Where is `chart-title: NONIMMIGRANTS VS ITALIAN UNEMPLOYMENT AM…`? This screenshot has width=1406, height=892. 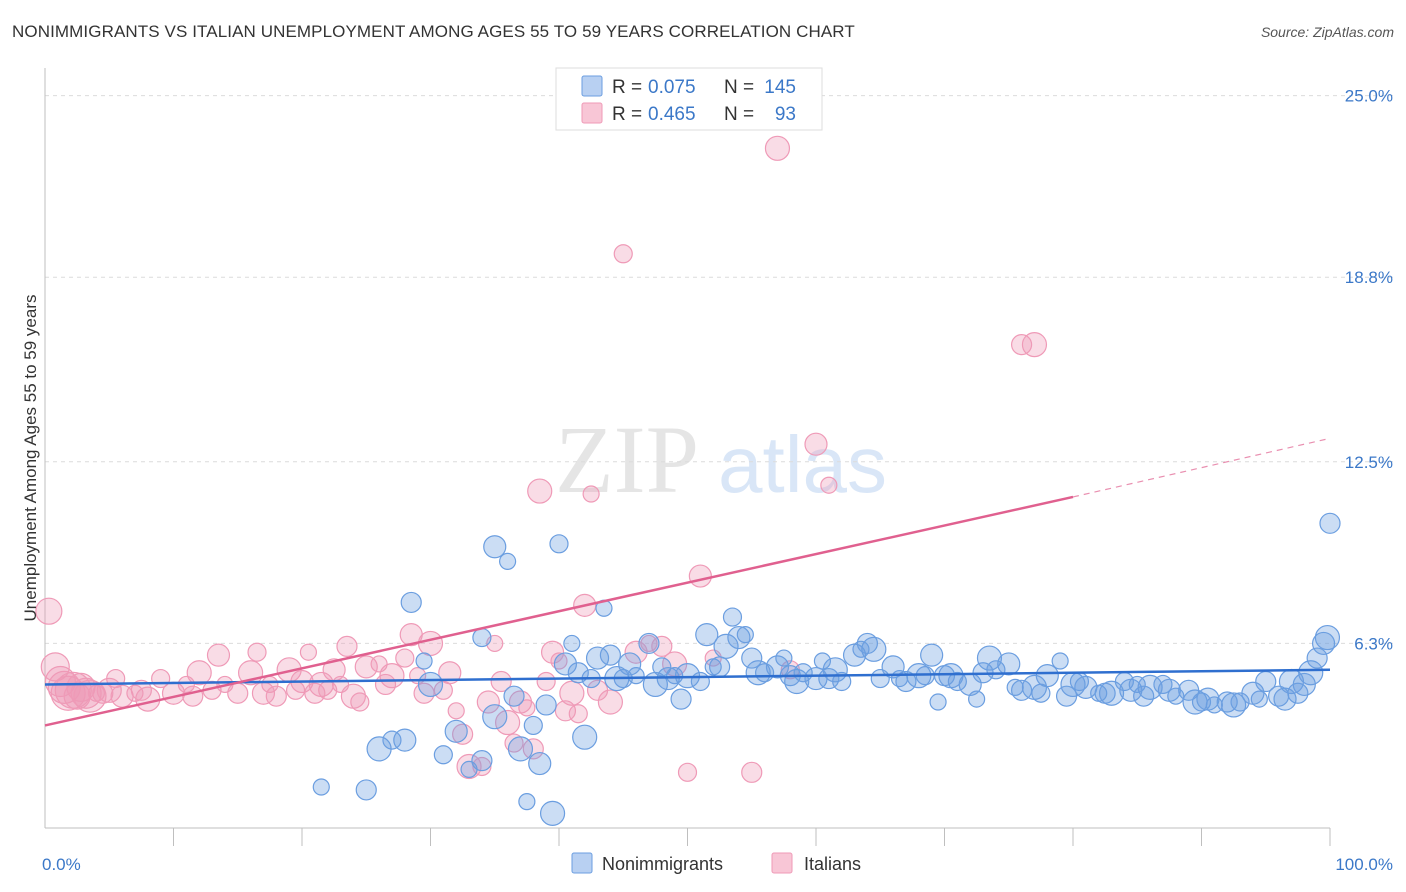 chart-title: NONIMMIGRANTS VS ITALIAN UNEMPLOYMENT AM… is located at coordinates (433, 31).